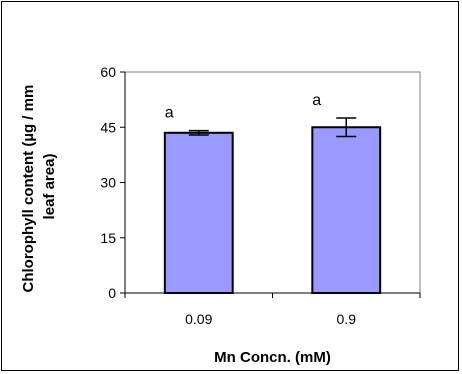 The height and width of the screenshot is (374, 462). What do you see at coordinates (28, 189) in the screenshot?
I see `y-axis-title-line-1: Chlorophyll content (µg / mm` at bounding box center [28, 189].